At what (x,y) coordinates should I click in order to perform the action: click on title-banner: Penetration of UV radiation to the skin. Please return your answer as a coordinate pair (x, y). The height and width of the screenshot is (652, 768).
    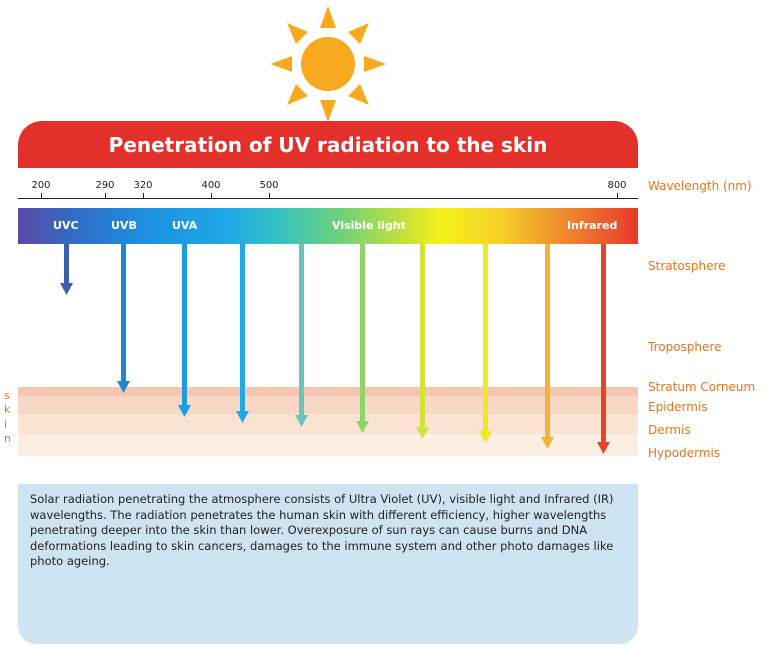
    Looking at the image, I should click on (328, 144).